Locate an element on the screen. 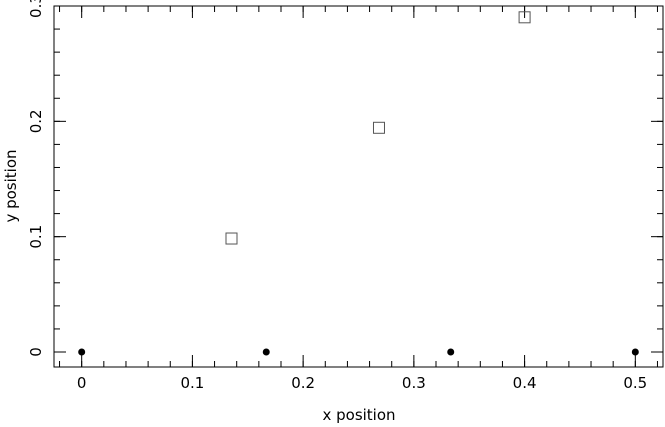 Image resolution: width=665 pixels, height=427 pixels. x-tick-label: 0.2 is located at coordinates (303, 383).